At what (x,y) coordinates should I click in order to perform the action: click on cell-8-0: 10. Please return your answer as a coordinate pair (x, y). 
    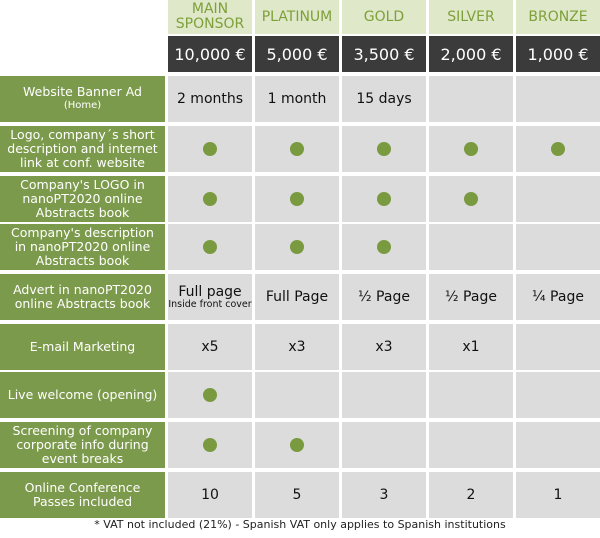
    Looking at the image, I should click on (210, 495).